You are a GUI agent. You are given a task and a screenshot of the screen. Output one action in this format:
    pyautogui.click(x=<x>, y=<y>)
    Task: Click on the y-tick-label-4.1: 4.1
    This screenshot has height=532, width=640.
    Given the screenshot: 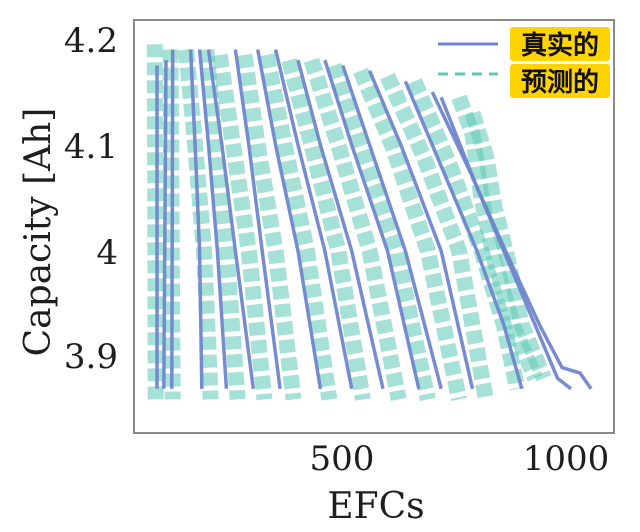 What is the action you would take?
    pyautogui.click(x=91, y=147)
    